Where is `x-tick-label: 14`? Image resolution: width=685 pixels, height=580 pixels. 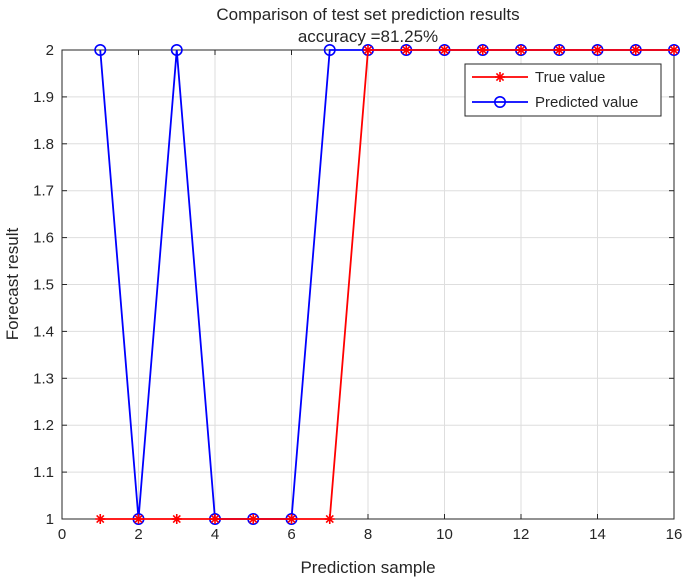 x-tick-label: 14 is located at coordinates (597, 534).